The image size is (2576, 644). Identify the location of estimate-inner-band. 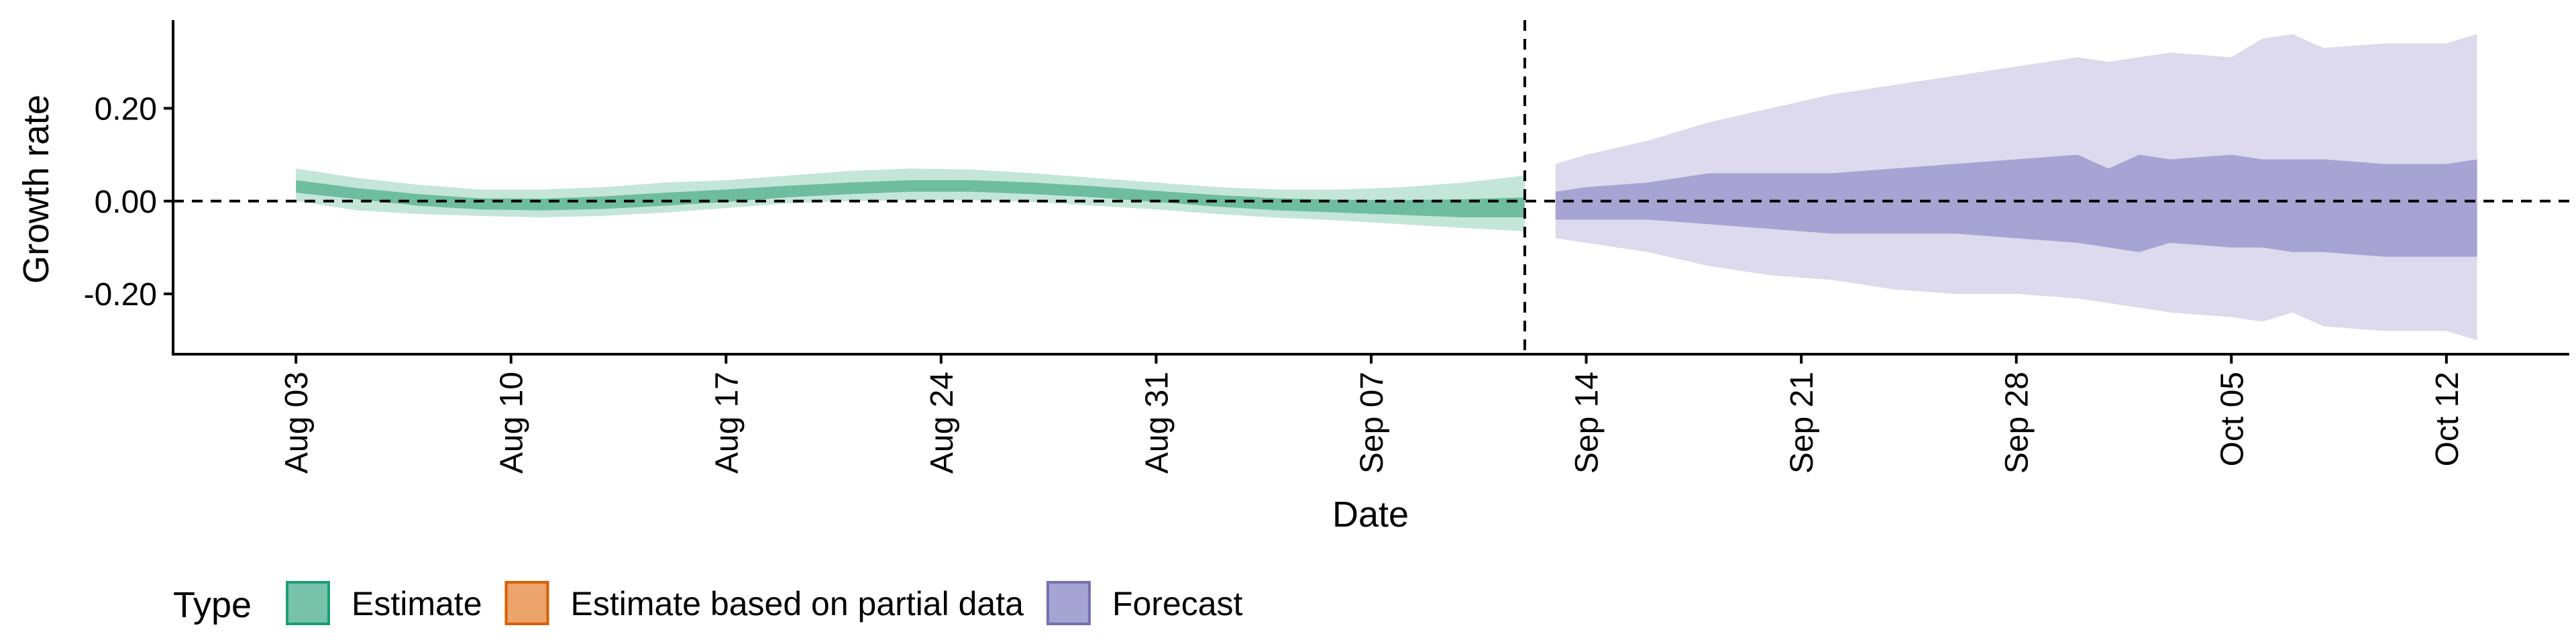
(910, 198).